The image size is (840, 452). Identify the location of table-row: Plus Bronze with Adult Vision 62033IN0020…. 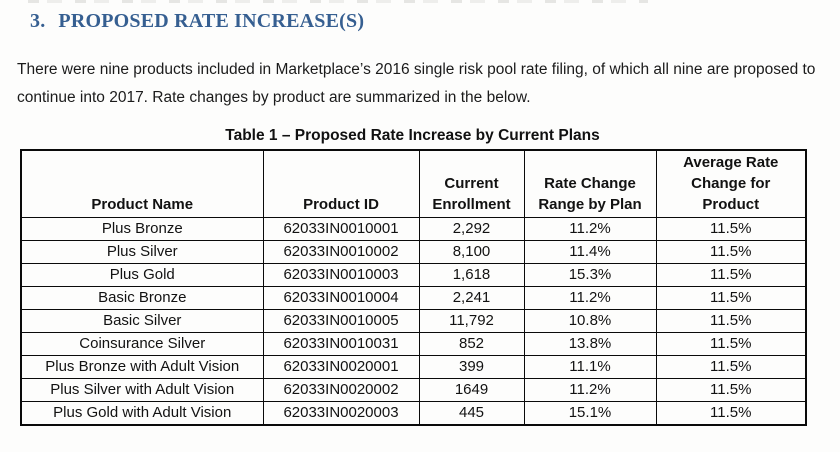
(413, 367).